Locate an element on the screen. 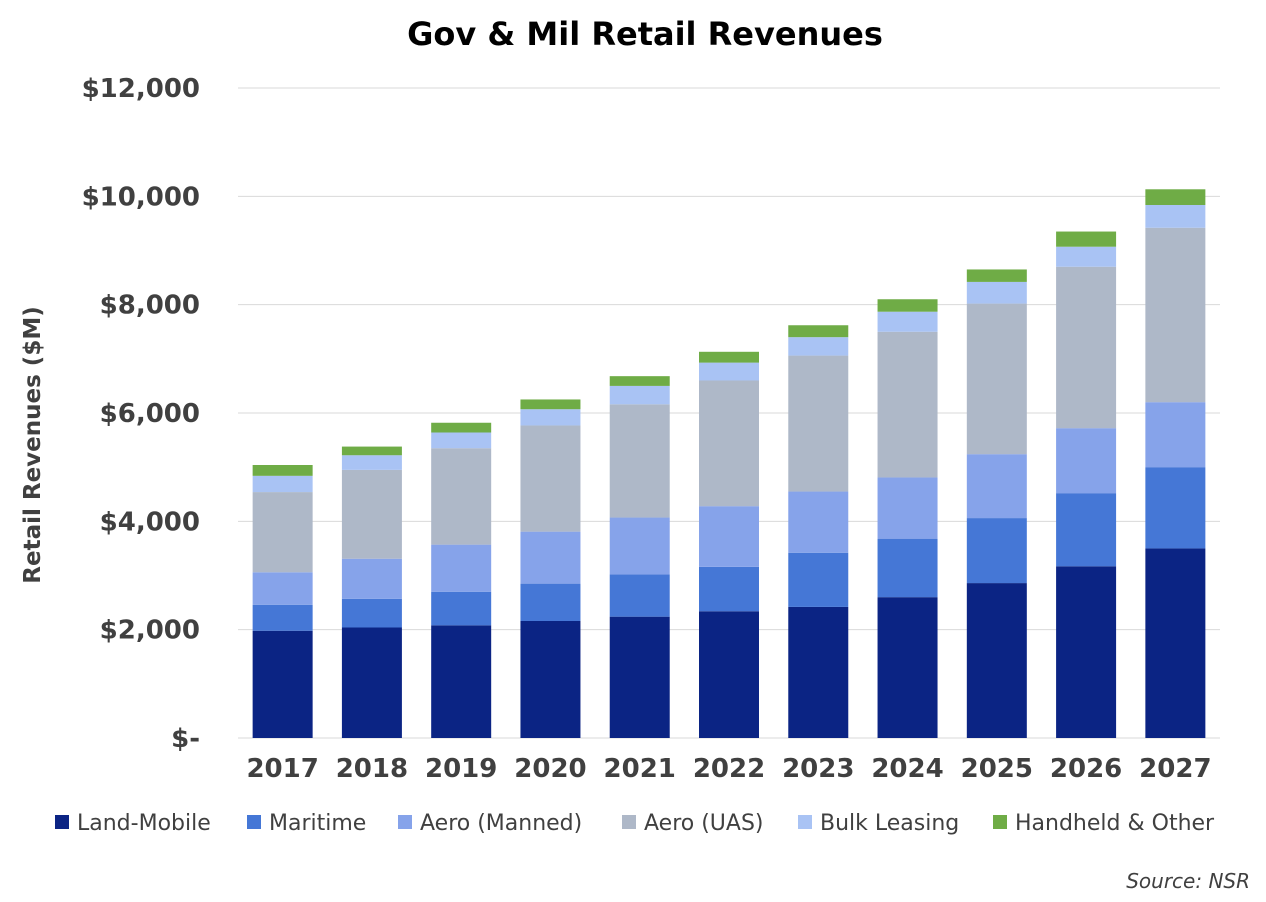 Image resolution: width=1266 pixels, height=902 pixels. y-tick-label: $12,000 is located at coordinates (141, 89).